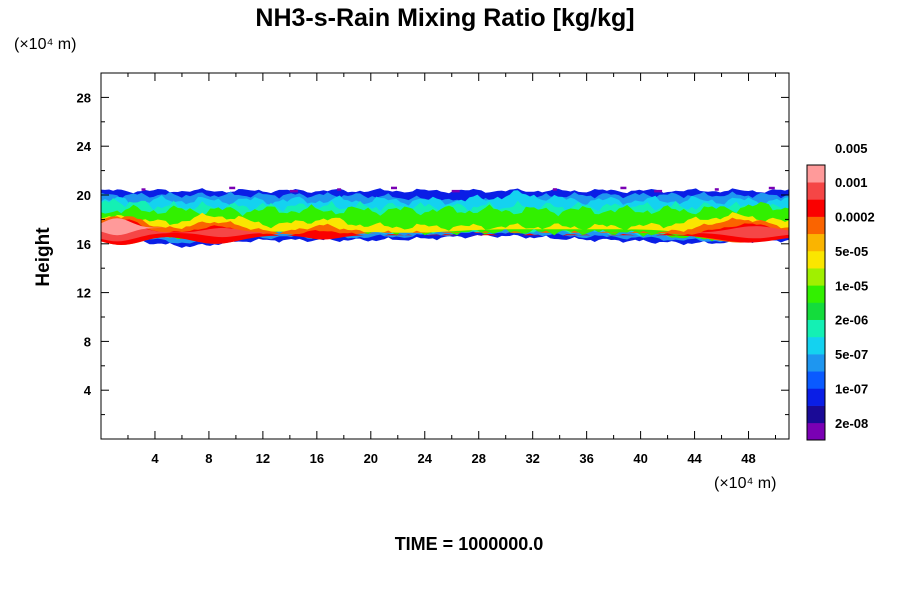 The width and height of the screenshot is (900, 600). I want to click on colorbar-frame, so click(816, 302).